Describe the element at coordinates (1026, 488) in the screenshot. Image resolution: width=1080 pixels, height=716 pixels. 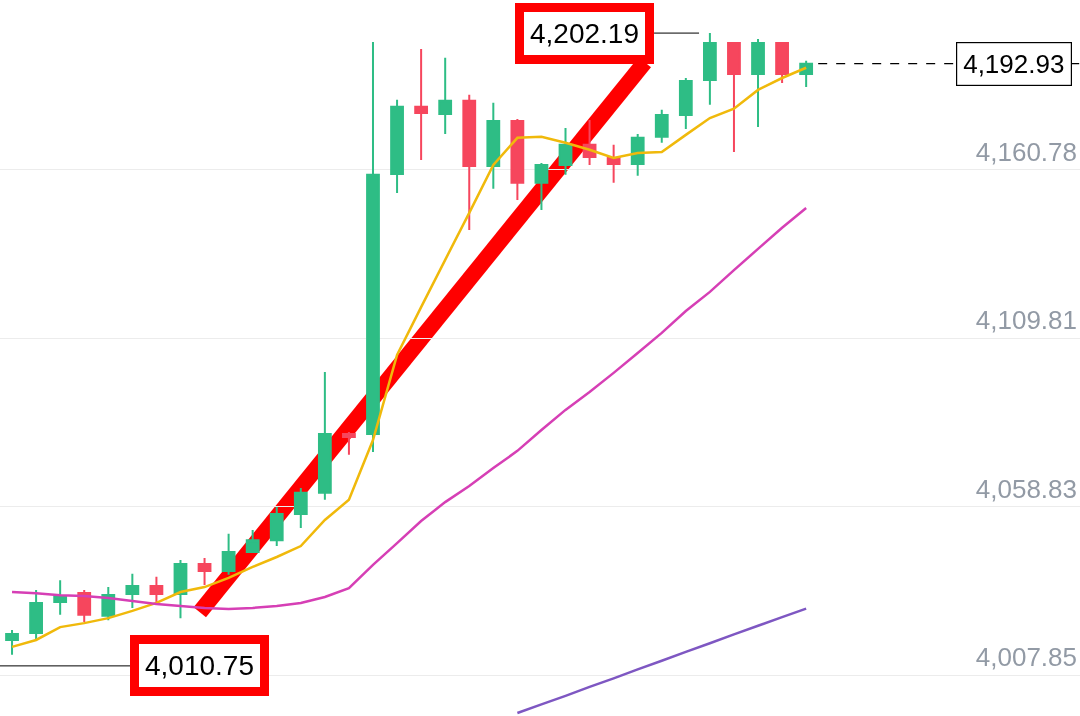
I see `y-tick-label: 4,058.83` at that location.